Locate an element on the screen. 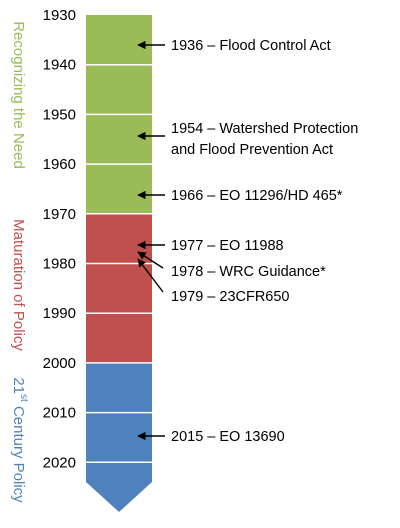  year-label: 2000 is located at coordinates (59, 363).